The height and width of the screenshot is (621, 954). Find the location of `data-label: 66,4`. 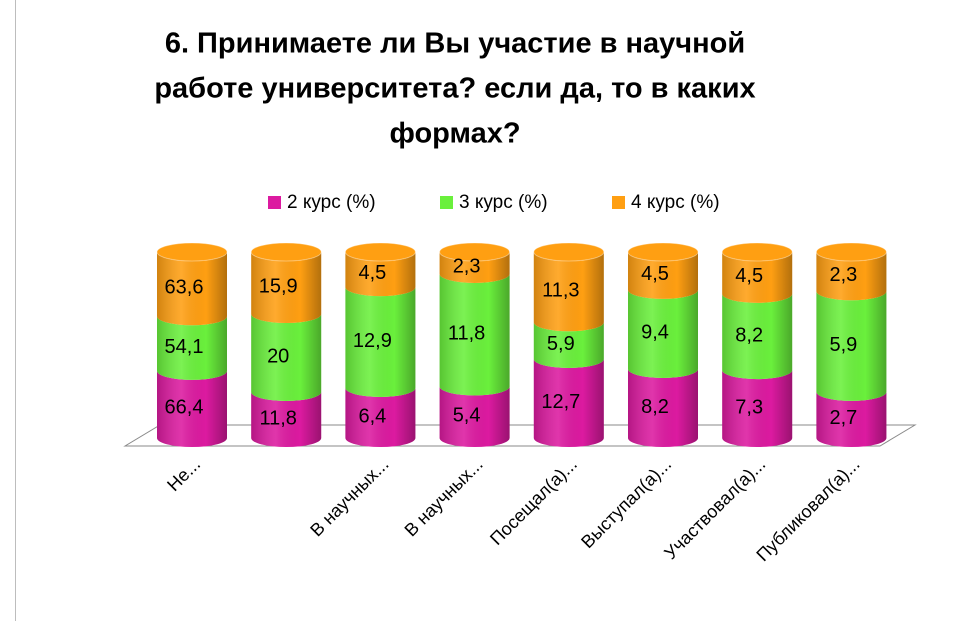

data-label: 66,4 is located at coordinates (184, 408).